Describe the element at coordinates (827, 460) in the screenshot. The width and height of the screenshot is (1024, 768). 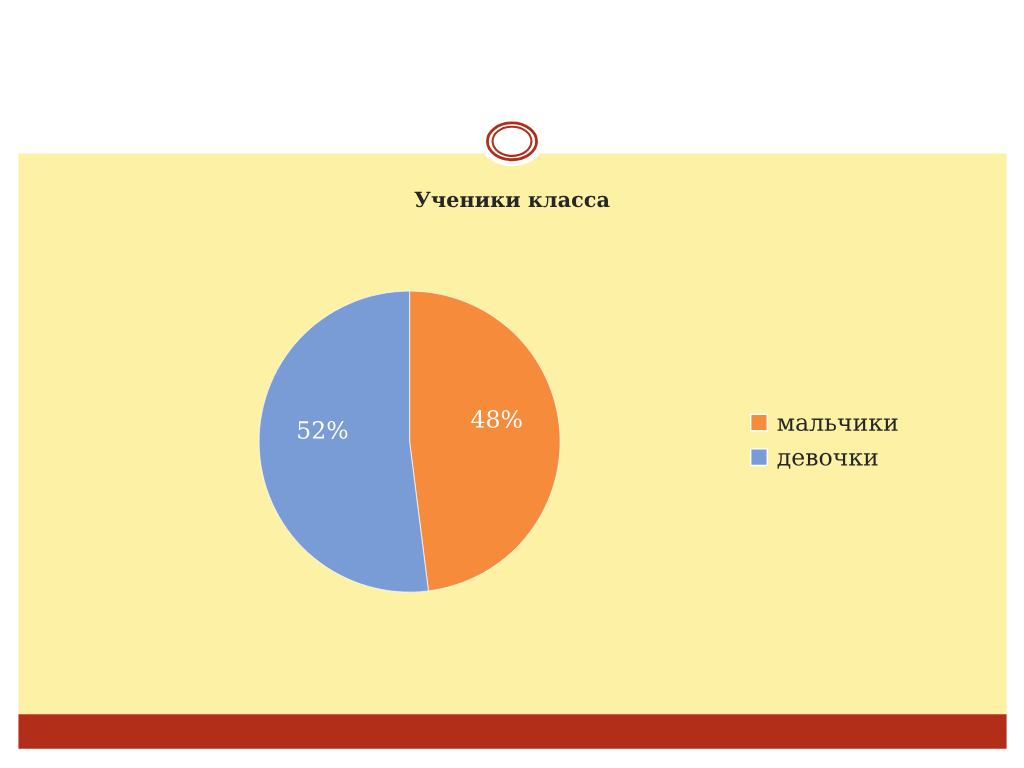
I see `legend-label: девочки` at that location.